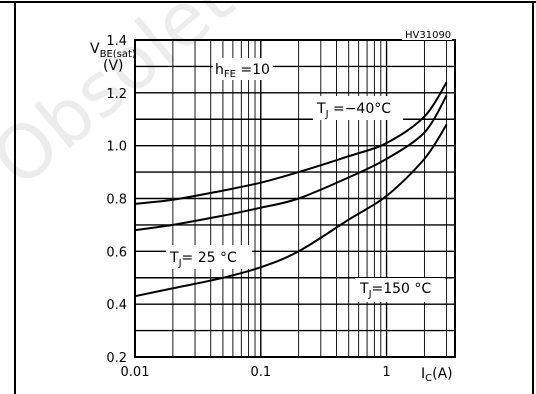 The height and width of the screenshot is (394, 536). Describe the element at coordinates (95, 49) in the screenshot. I see `y-axis-label-main: V` at that location.